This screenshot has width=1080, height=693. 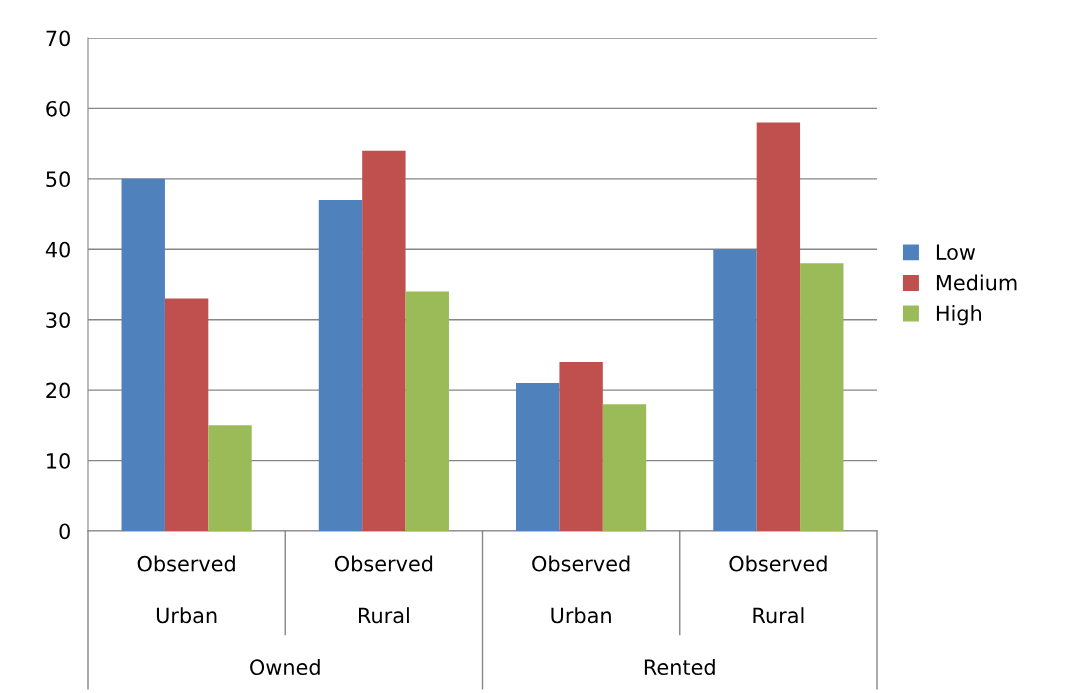 What do you see at coordinates (58, 461) in the screenshot?
I see `y-tick-label: 10` at bounding box center [58, 461].